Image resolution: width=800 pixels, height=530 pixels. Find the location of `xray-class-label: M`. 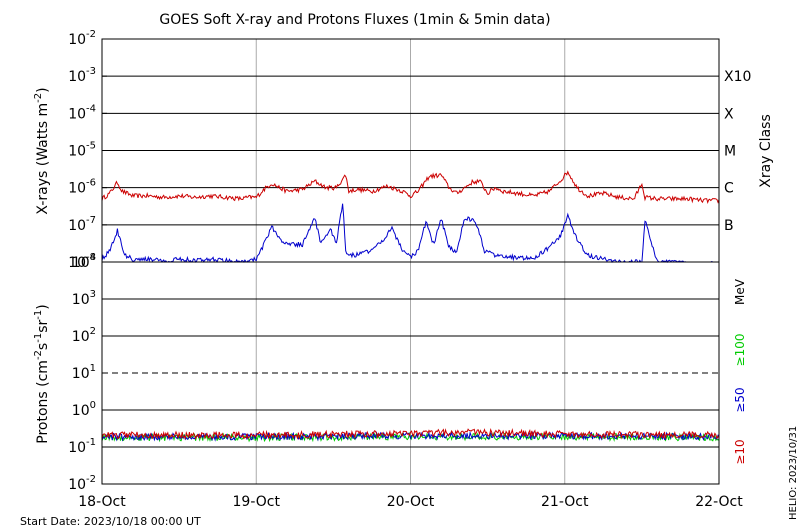

xray-class-label: M is located at coordinates (730, 152).